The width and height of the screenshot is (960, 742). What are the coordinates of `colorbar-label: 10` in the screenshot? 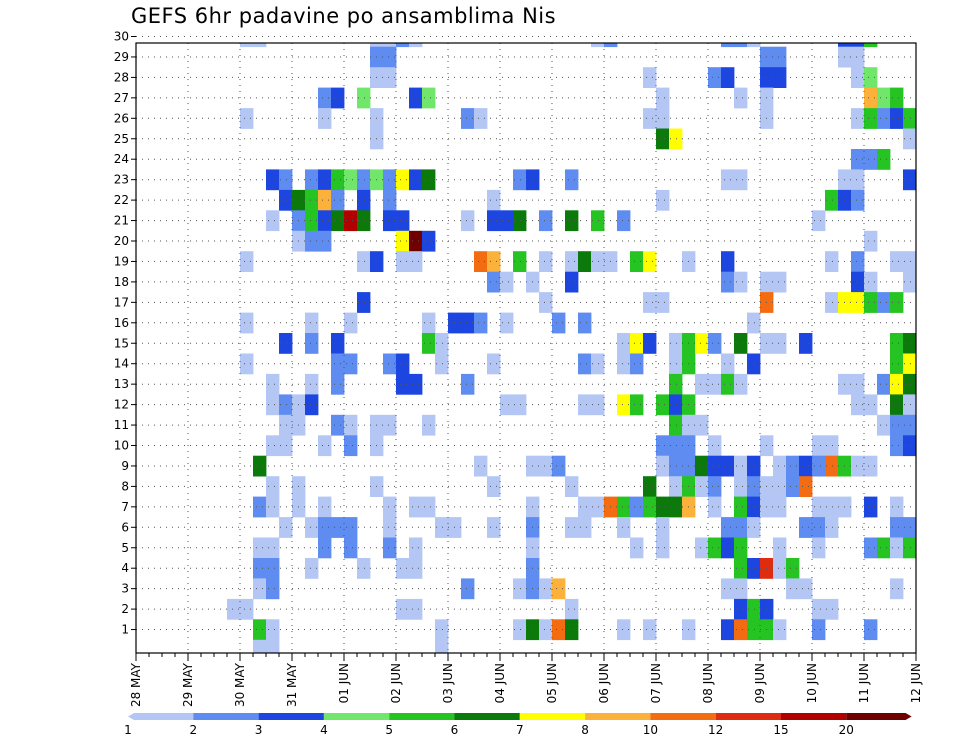 It's located at (650, 730).